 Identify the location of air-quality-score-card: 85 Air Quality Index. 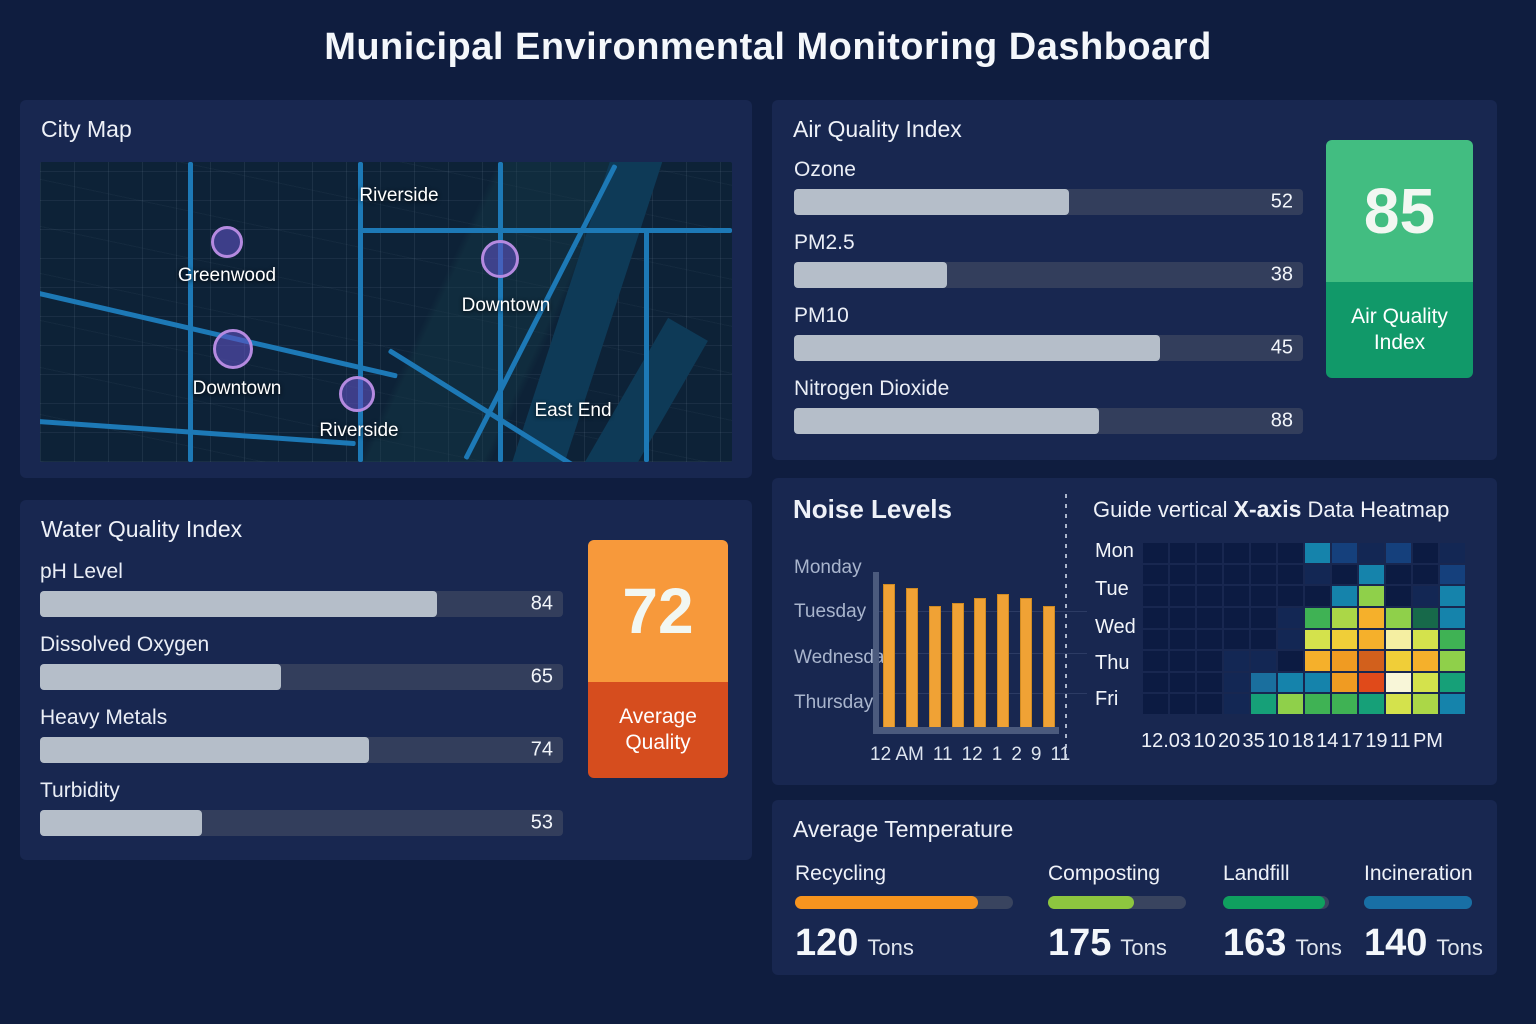
(1399, 259).